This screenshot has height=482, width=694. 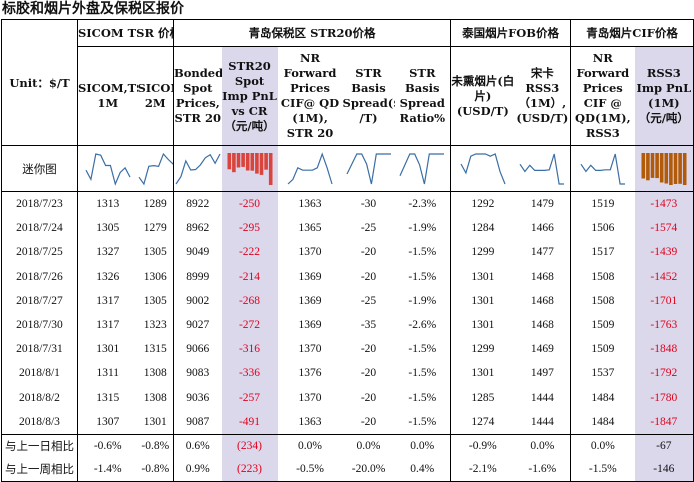 I want to click on row-date: 2018/7/26, so click(x=39, y=276).